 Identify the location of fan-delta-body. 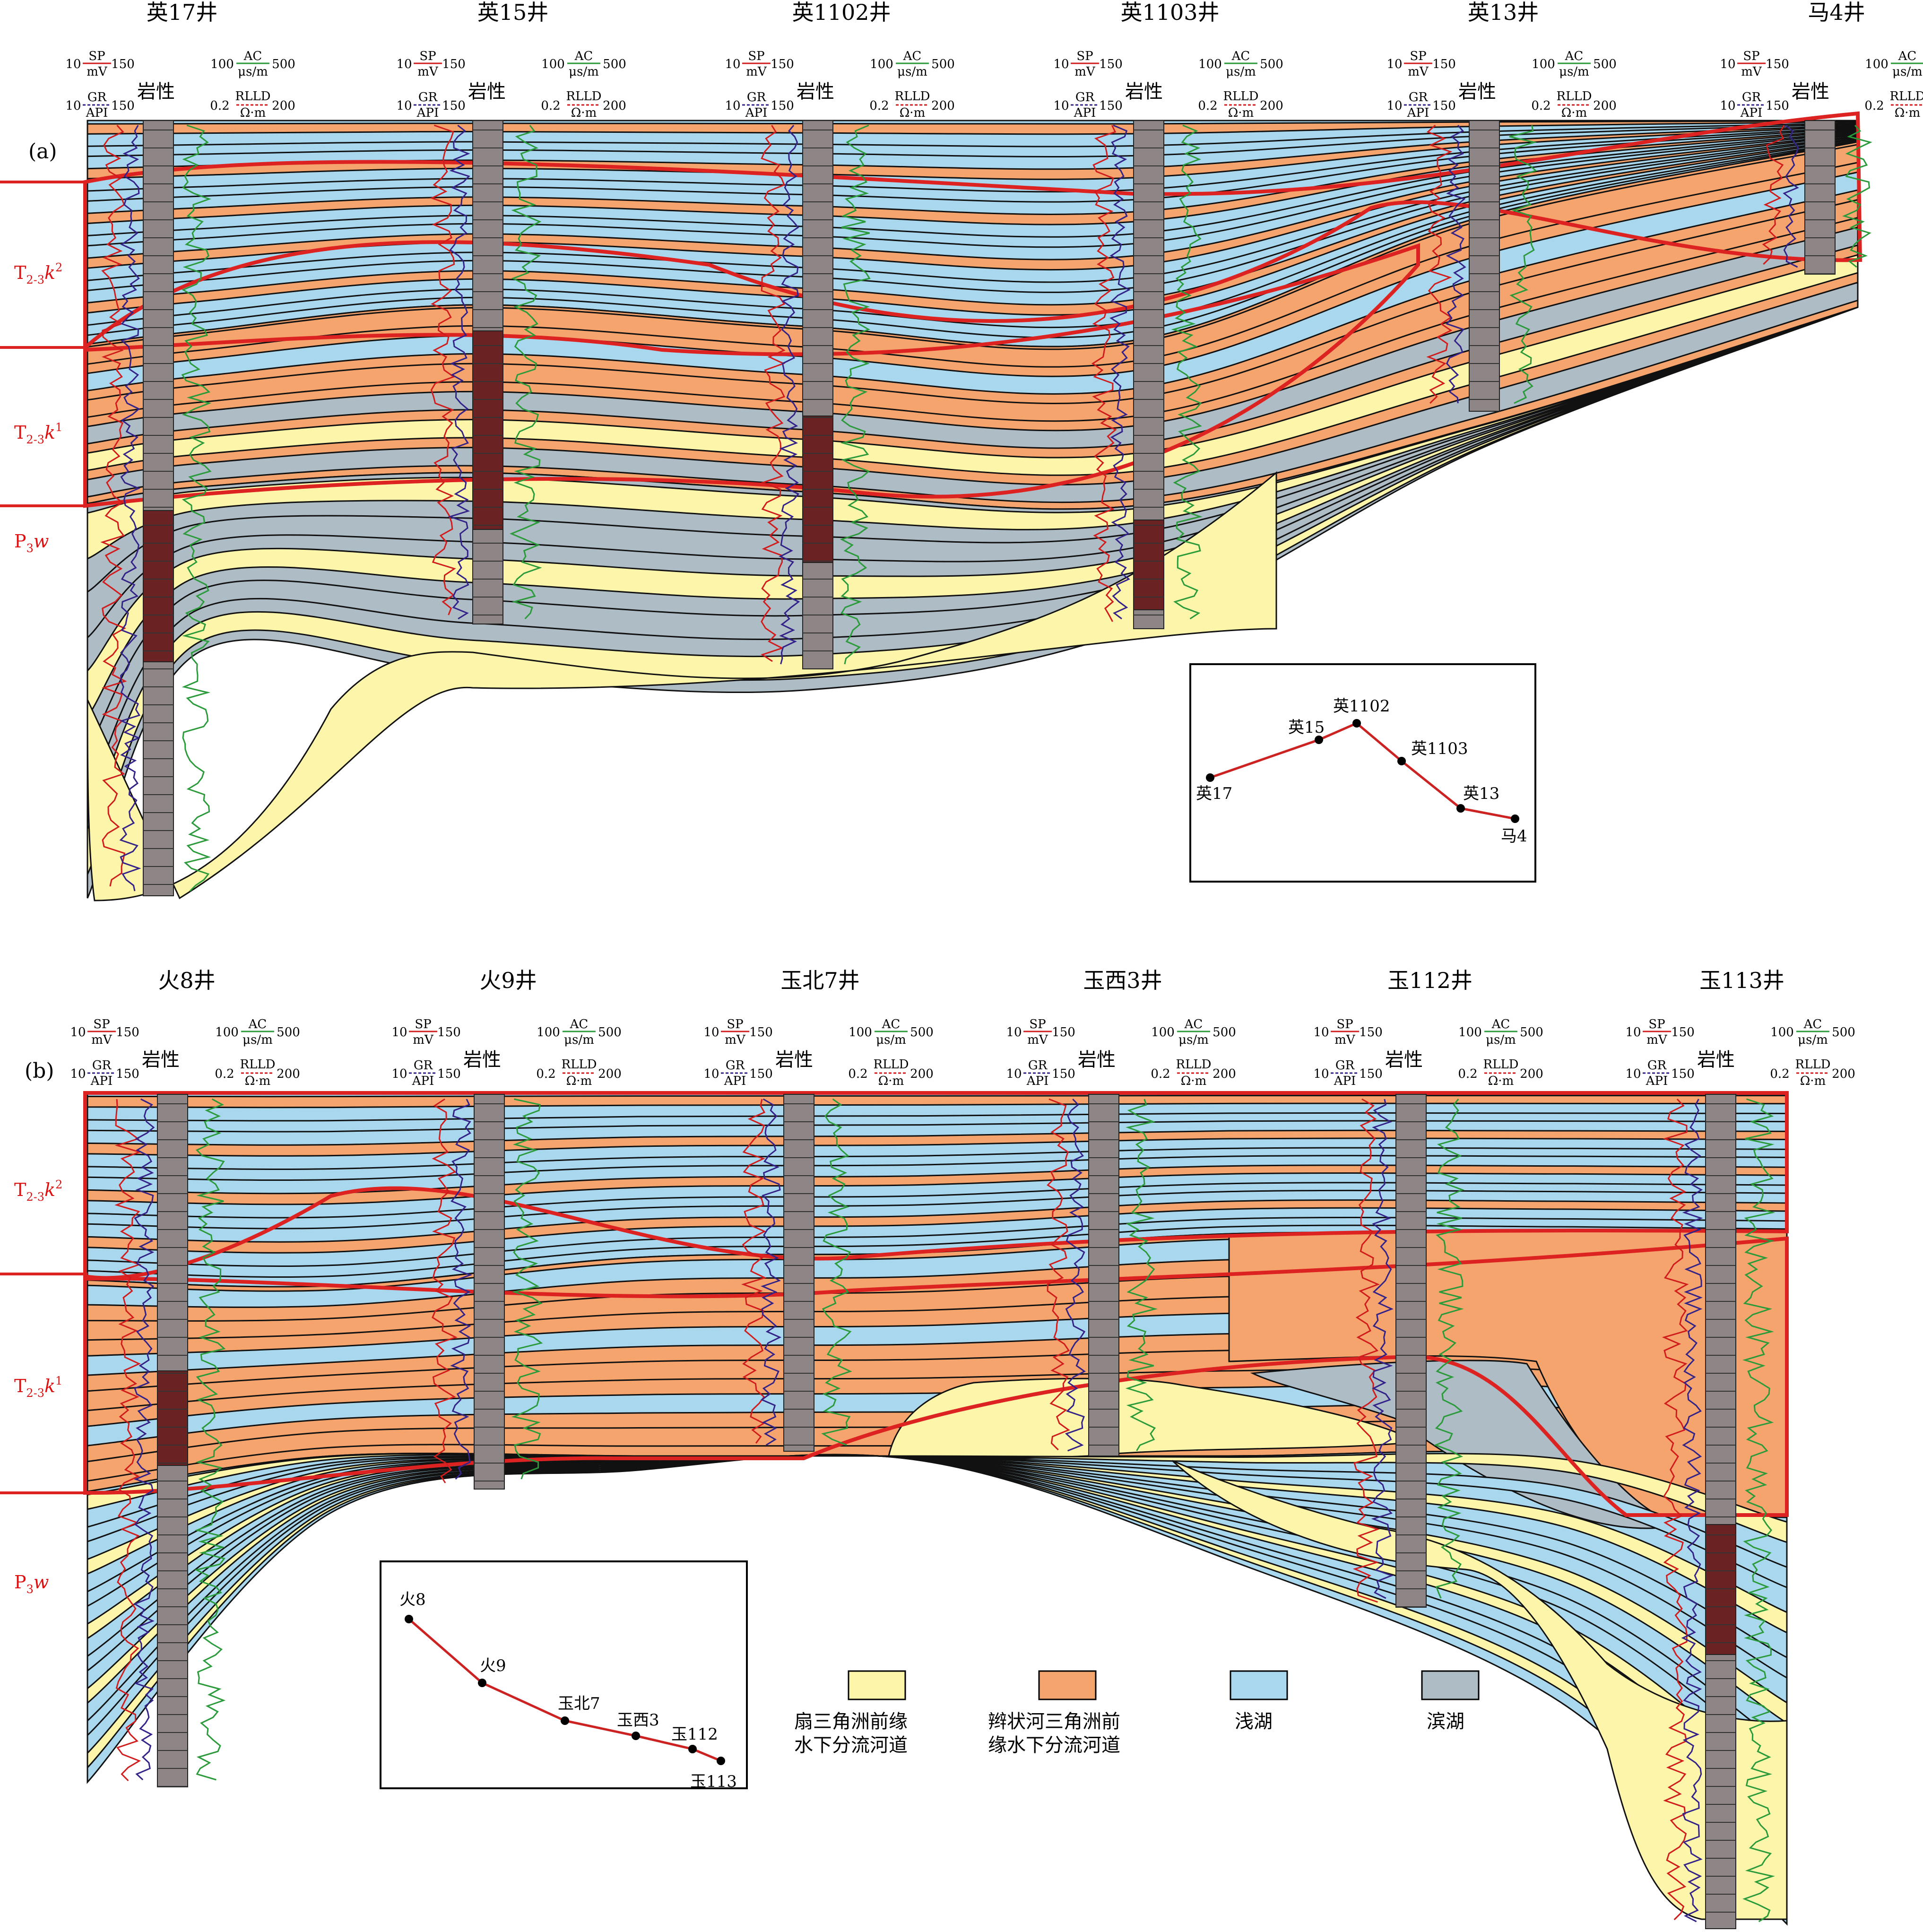
(1479, 1690).